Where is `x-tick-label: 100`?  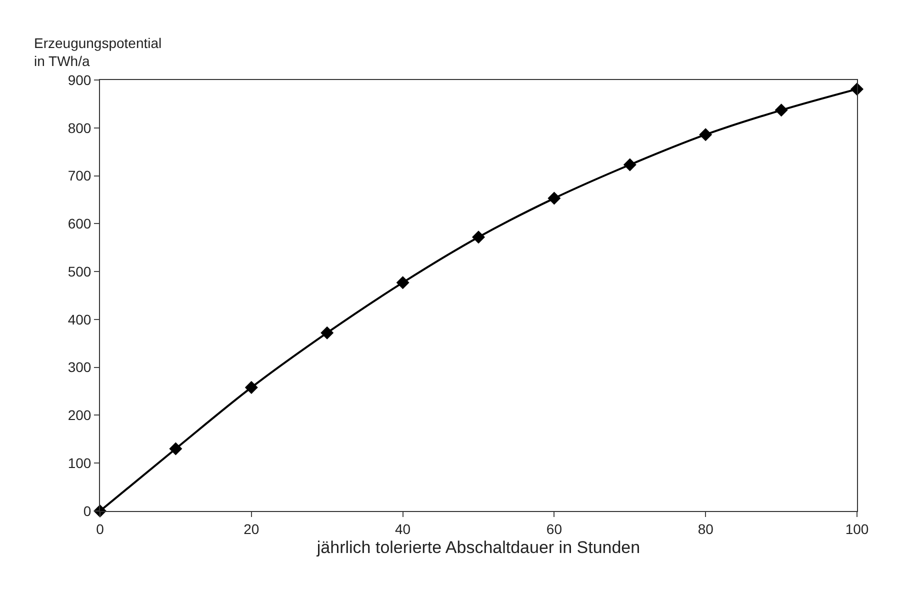 x-tick-label: 100 is located at coordinates (857, 528).